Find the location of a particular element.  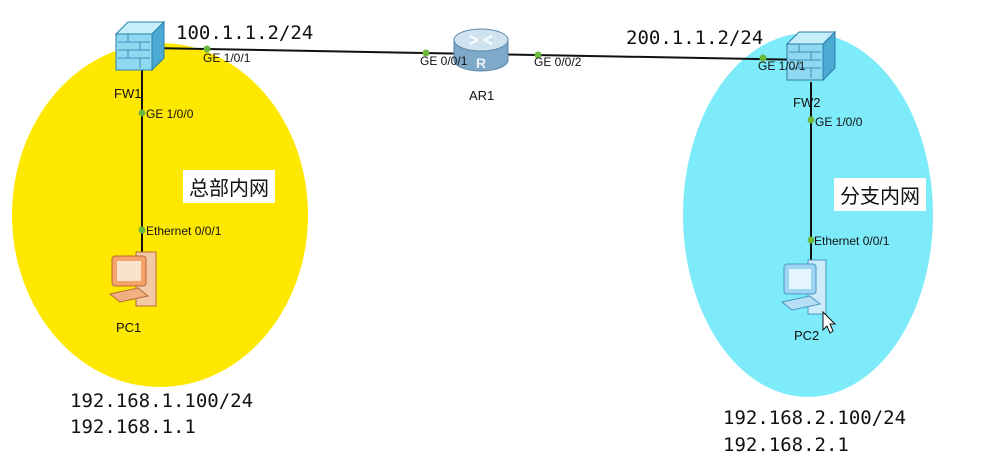

pc1-ip-address: 192.168.1.100/24 is located at coordinates (162, 401).